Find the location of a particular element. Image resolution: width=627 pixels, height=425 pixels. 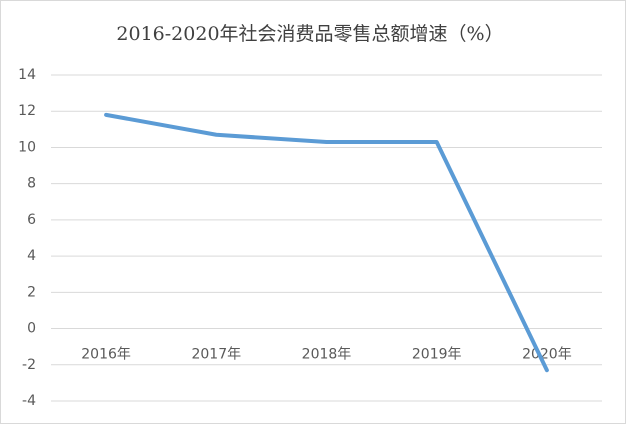

x-tick-label: 2018年 is located at coordinates (327, 355).